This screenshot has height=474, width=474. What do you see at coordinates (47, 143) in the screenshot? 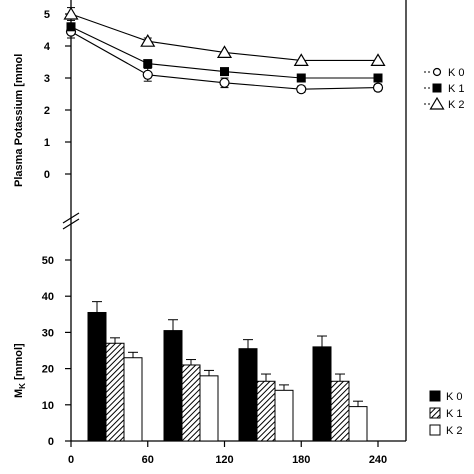
I see `line-y-tick-label: 1` at bounding box center [47, 143].